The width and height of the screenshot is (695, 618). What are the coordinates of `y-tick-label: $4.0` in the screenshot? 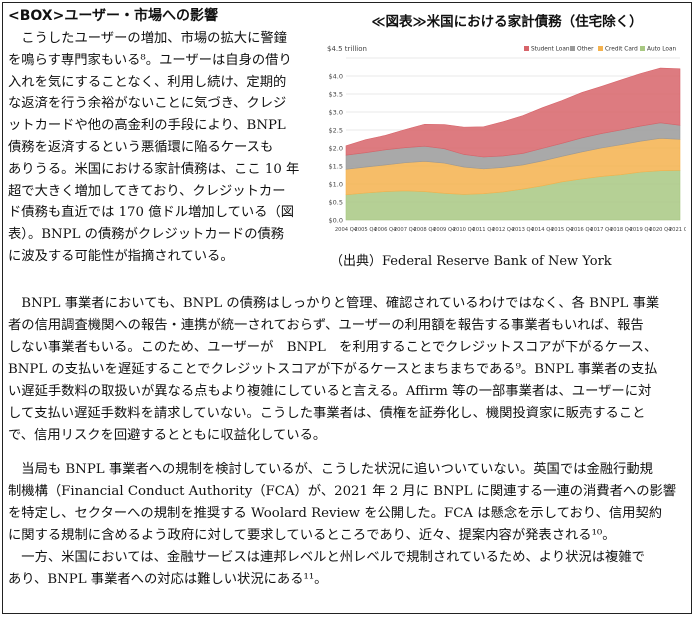 It's located at (336, 77).